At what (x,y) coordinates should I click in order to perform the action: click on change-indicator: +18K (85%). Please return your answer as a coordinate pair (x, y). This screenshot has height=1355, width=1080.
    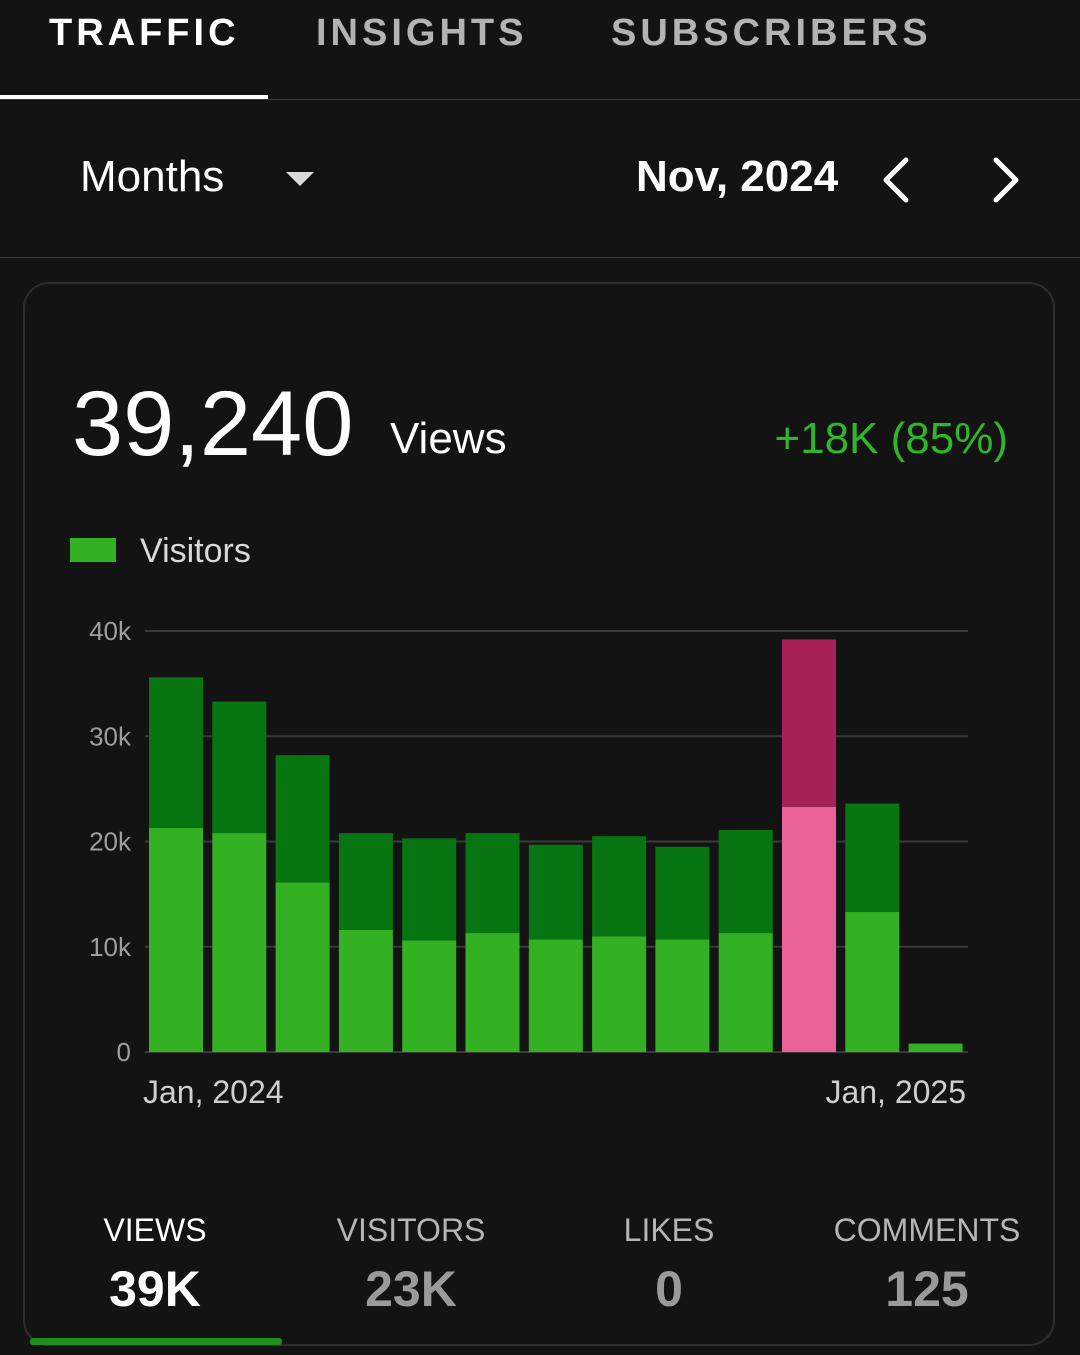
    Looking at the image, I should click on (891, 438).